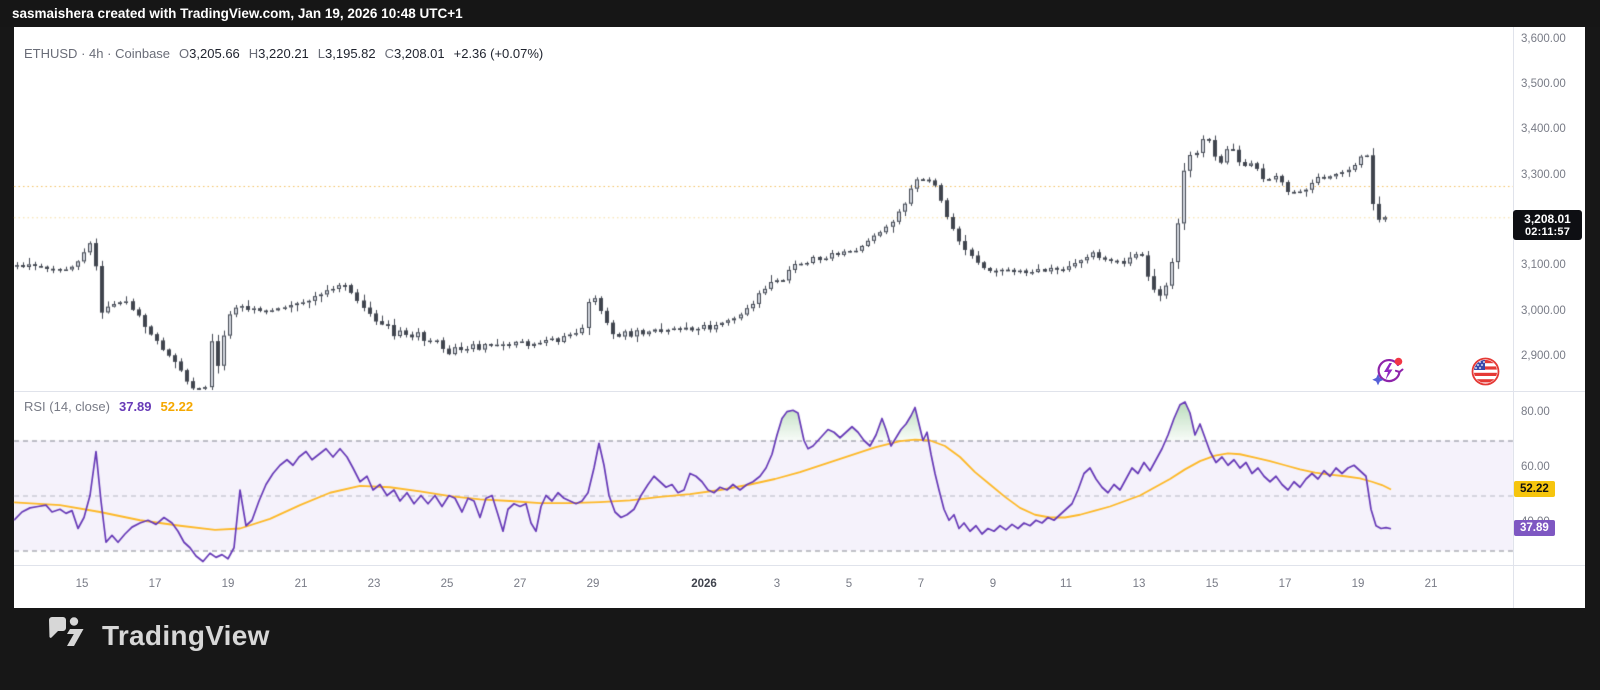 Image resolution: width=1600 pixels, height=690 pixels. I want to click on events-spark-icon, so click(1388, 372).